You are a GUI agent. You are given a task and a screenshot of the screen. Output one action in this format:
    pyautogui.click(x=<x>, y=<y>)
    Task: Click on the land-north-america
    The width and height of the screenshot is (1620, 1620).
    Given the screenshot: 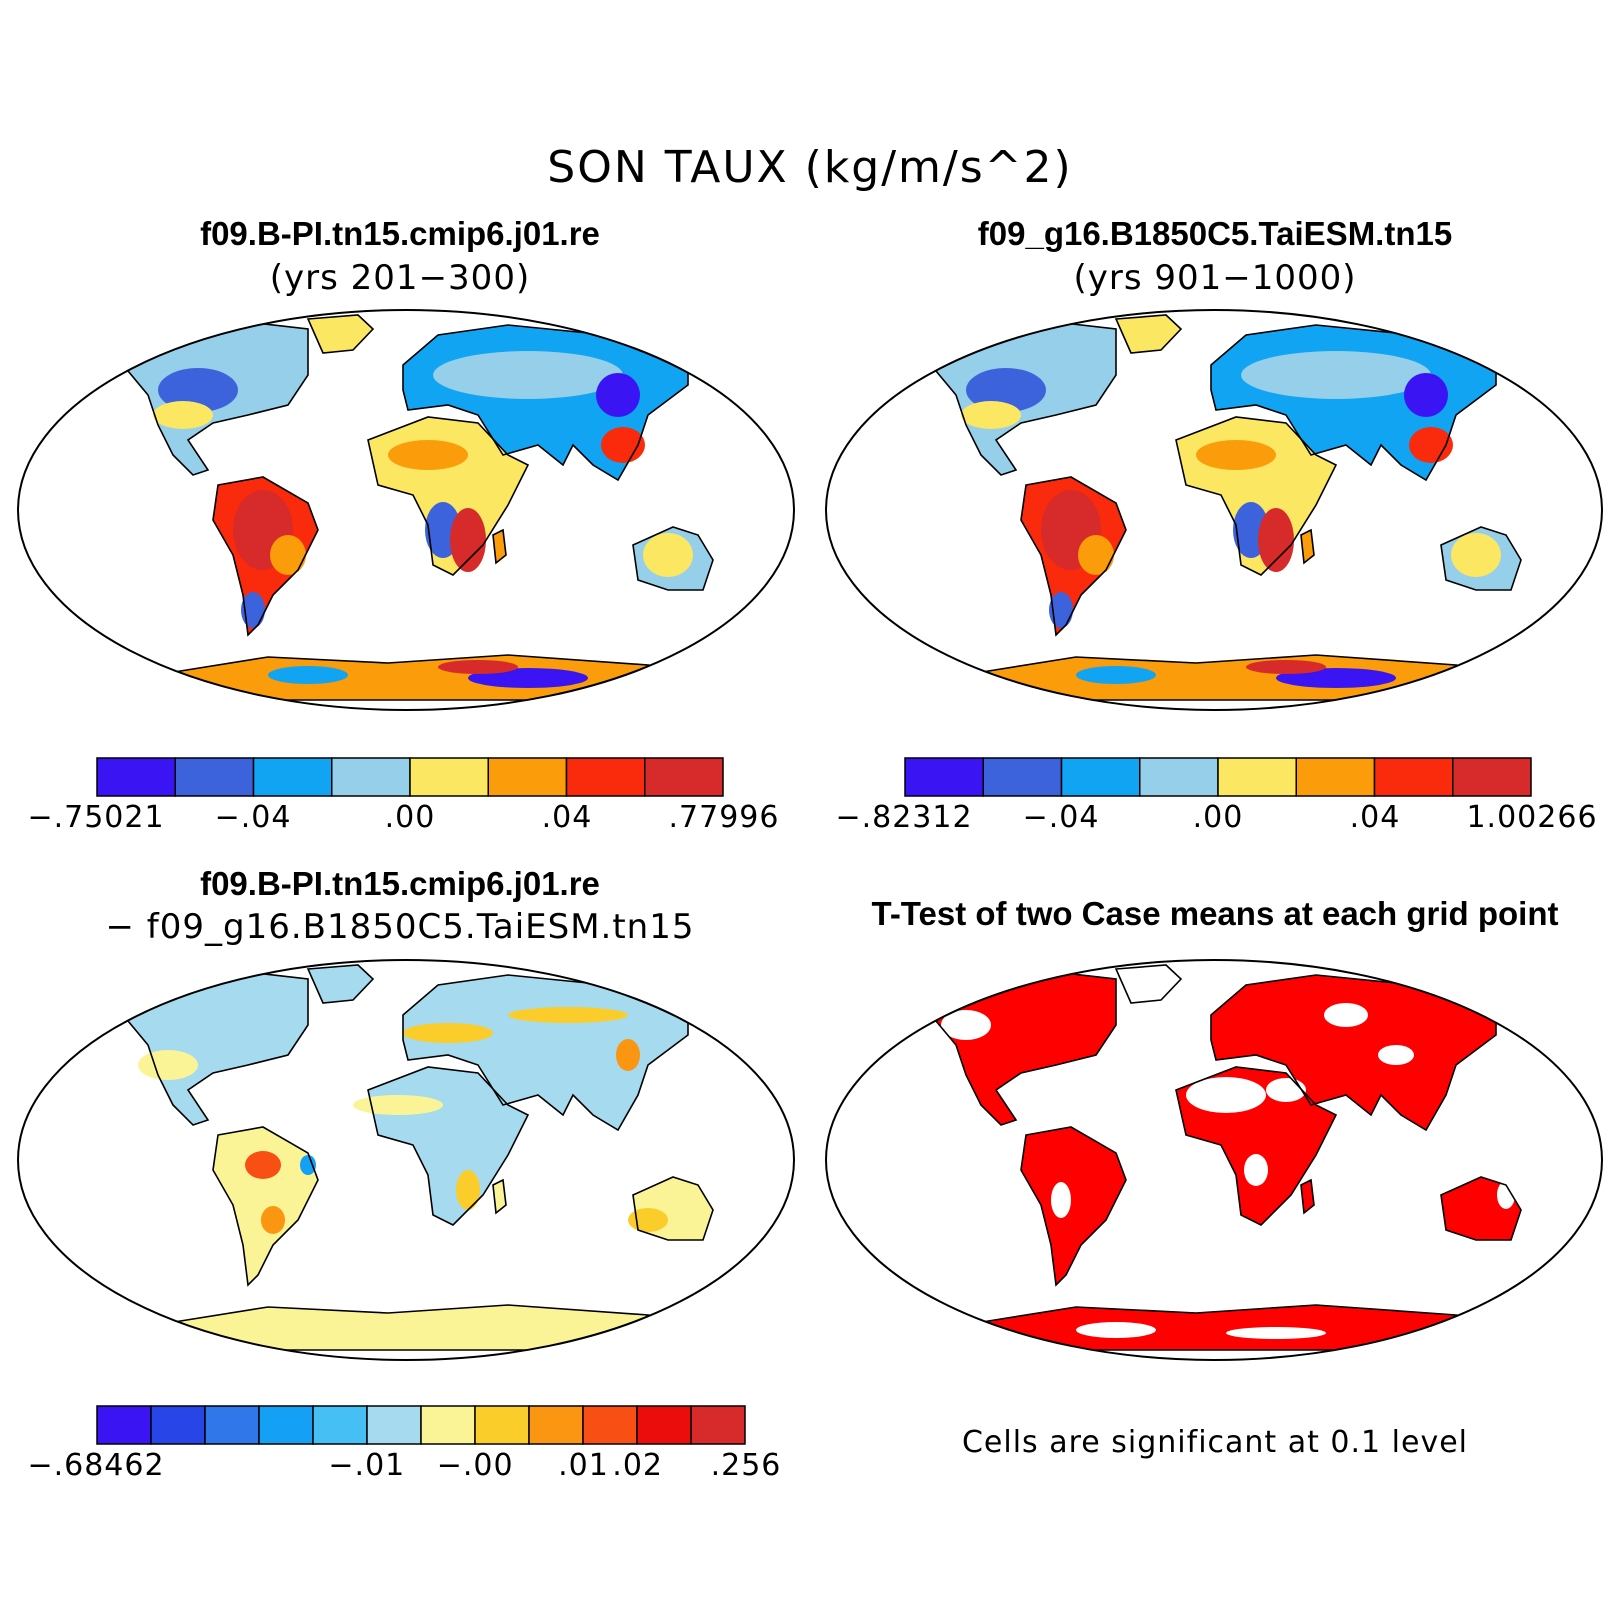 What is the action you would take?
    pyautogui.click(x=1013, y=1048)
    